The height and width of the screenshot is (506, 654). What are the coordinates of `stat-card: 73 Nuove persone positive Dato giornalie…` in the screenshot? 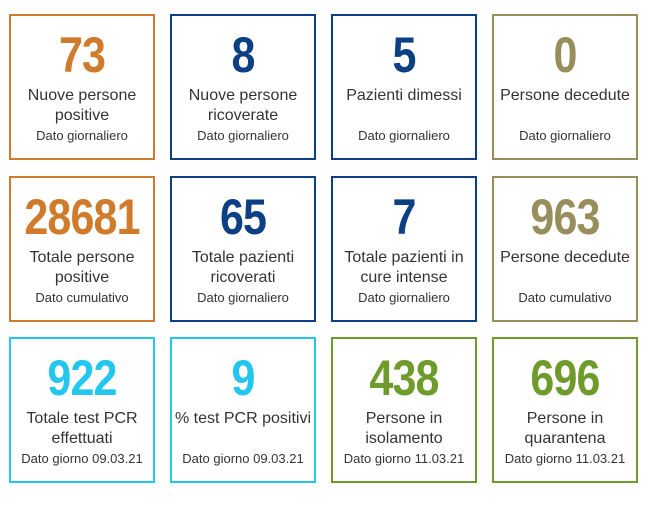 It's located at (82, 87).